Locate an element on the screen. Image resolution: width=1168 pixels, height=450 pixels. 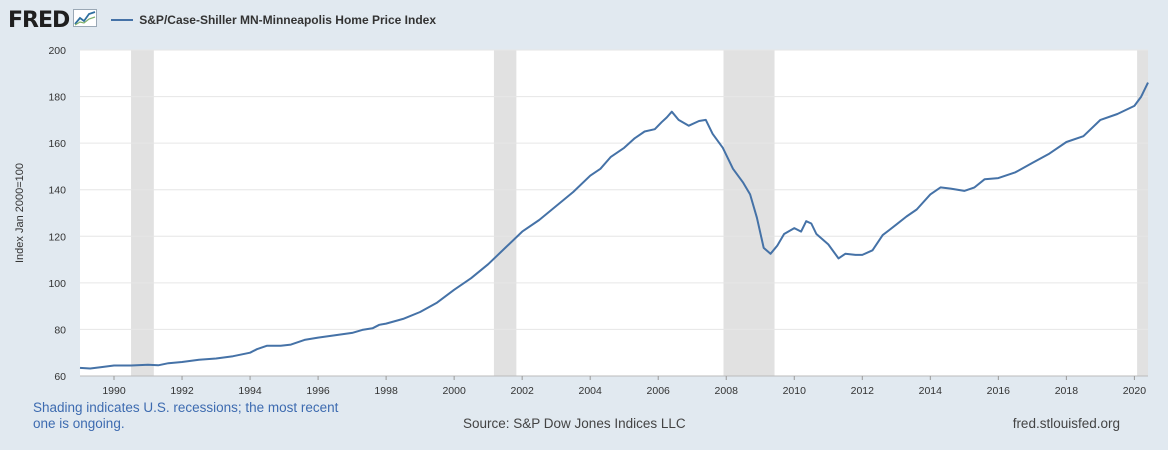
site-link: fred.stlouisfed.org is located at coordinates (1066, 423).